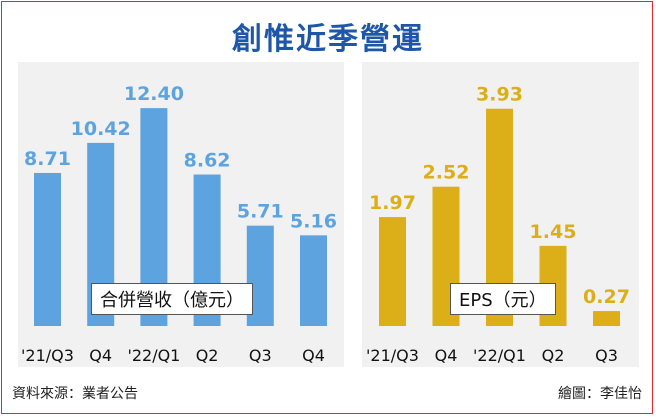  Describe the element at coordinates (553, 232) in the screenshot. I see `value-label-1-3: 1.45` at that location.